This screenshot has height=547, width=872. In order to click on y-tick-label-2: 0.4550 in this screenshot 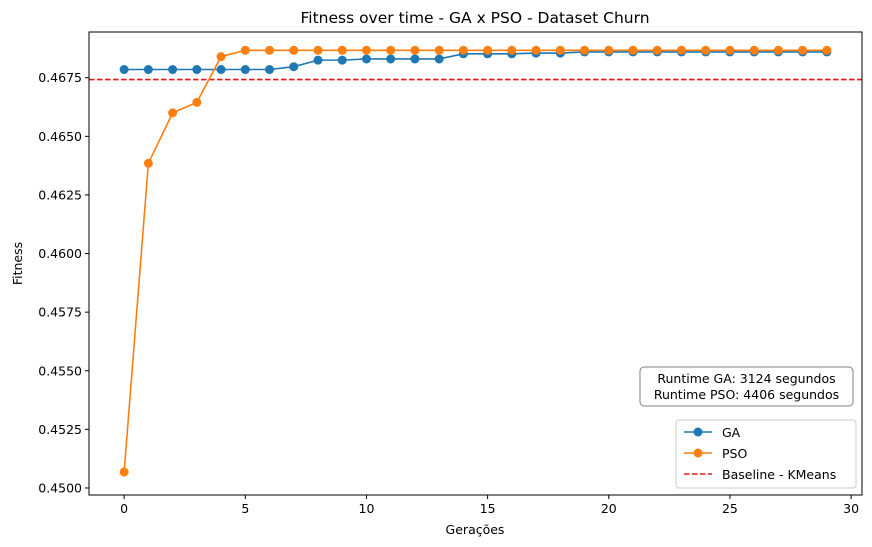, I will do `click(60, 370)`.